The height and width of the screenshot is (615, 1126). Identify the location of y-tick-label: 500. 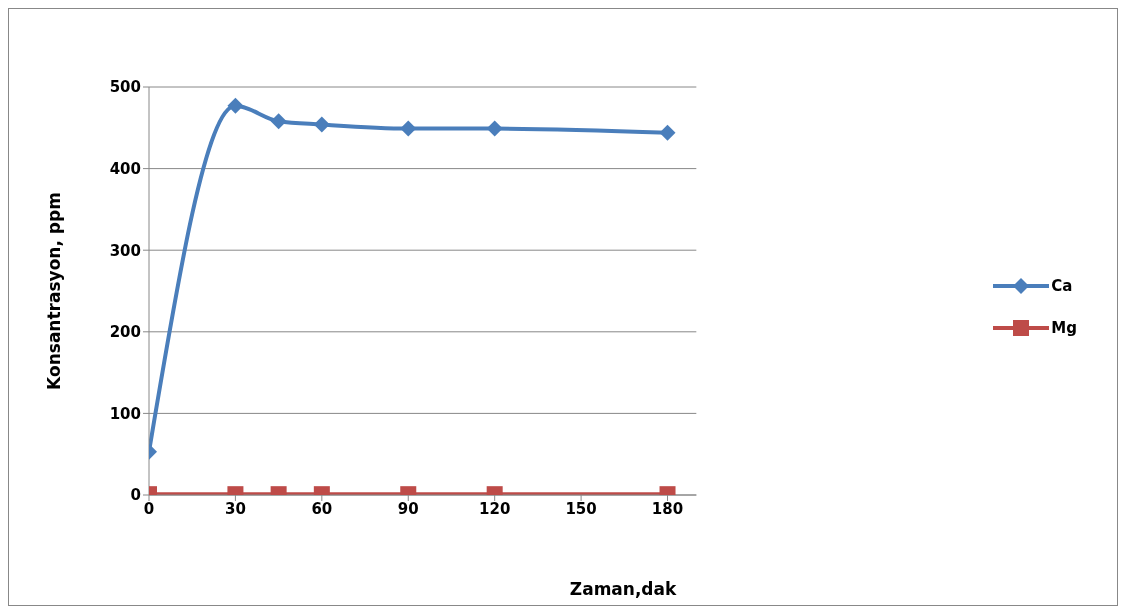
(125, 87).